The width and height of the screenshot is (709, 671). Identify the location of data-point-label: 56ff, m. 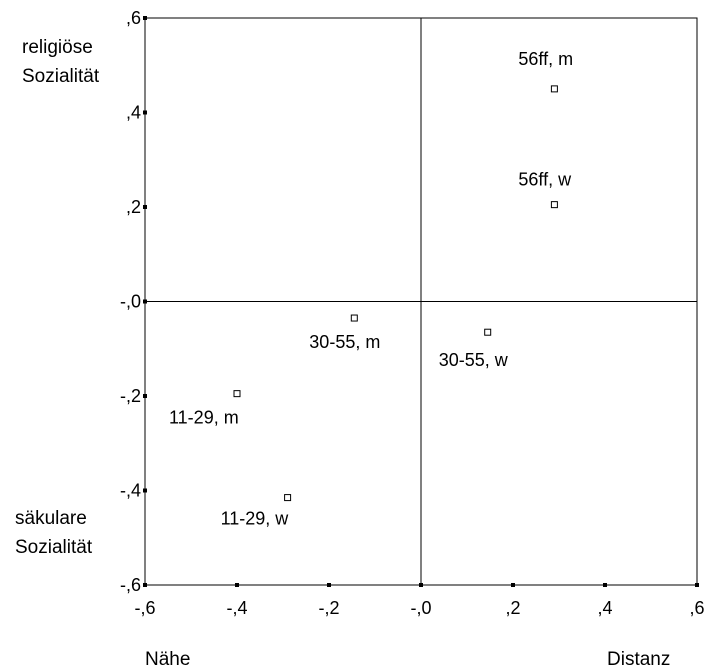
(545, 59).